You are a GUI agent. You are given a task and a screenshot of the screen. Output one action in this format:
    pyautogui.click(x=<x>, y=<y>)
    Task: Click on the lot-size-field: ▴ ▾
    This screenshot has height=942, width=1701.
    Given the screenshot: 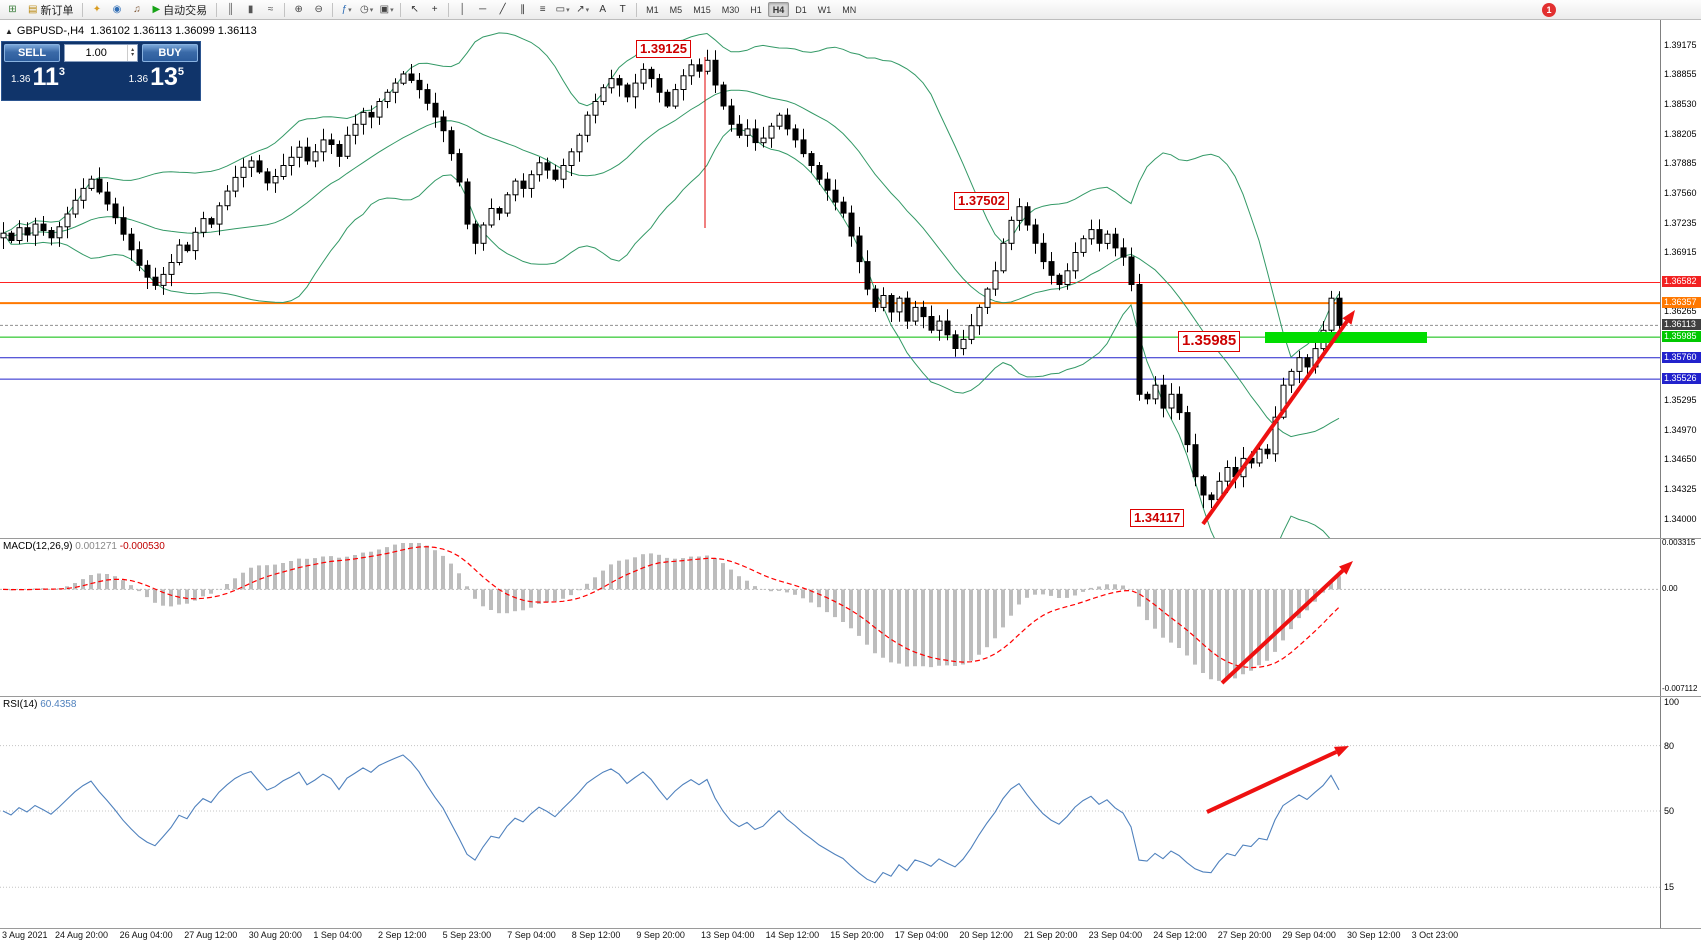 What is the action you would take?
    pyautogui.click(x=101, y=53)
    